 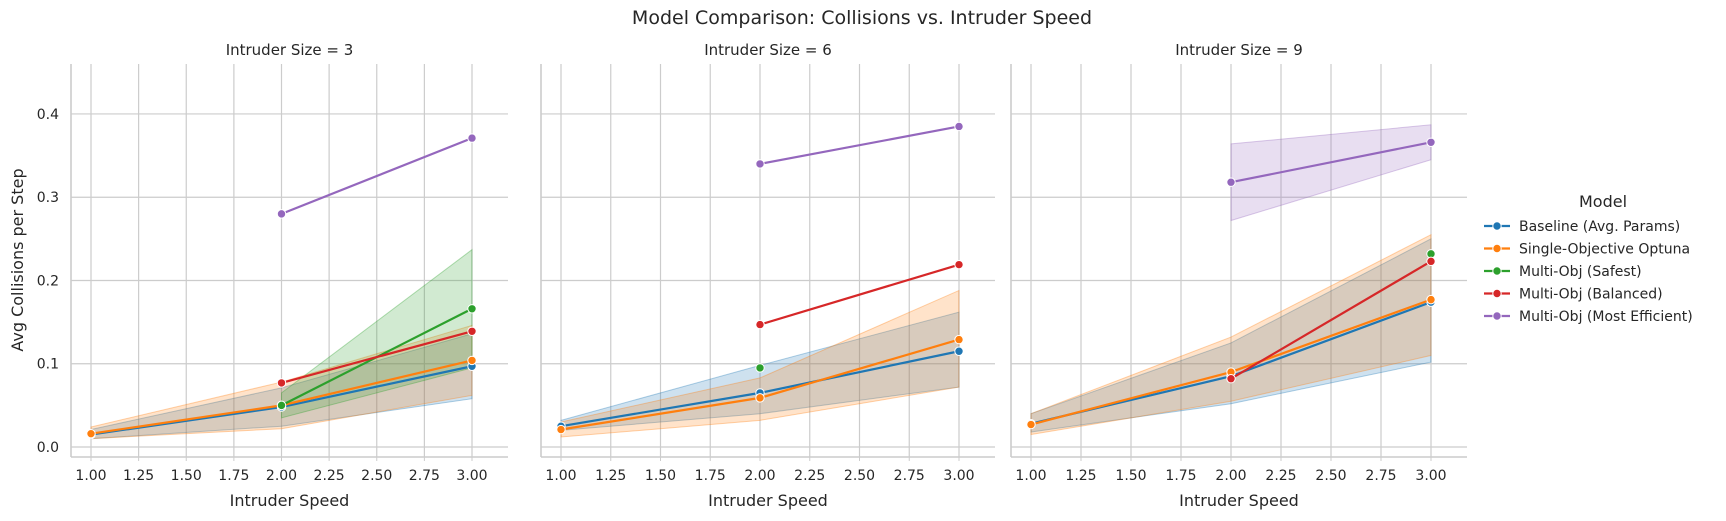 I want to click on y-axis-label: Avg Collisions per Step, so click(x=17, y=259).